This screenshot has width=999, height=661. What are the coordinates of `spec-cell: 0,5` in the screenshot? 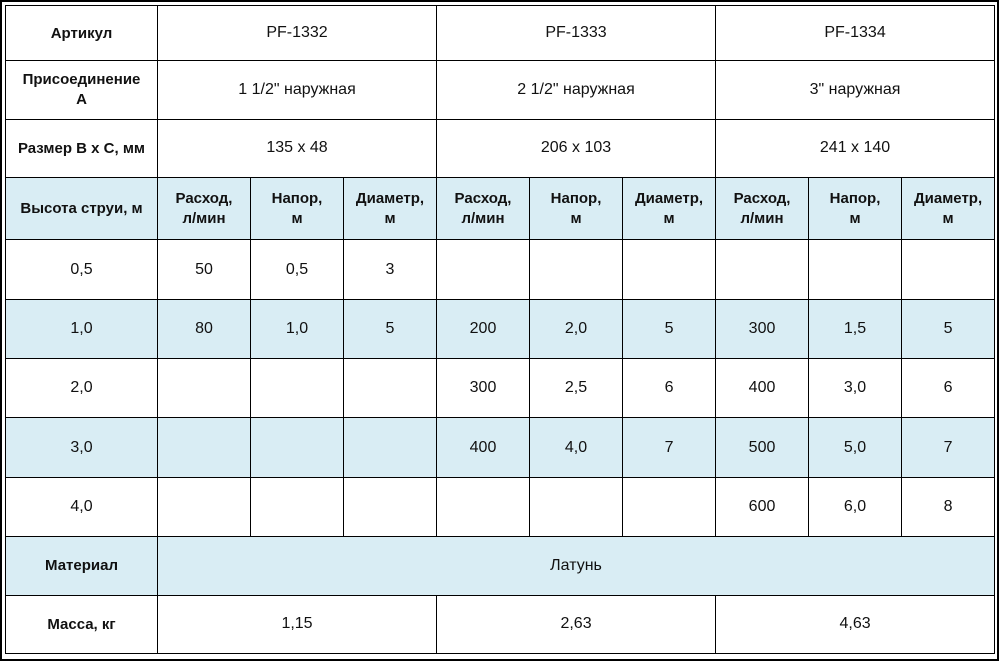 It's located at (297, 269).